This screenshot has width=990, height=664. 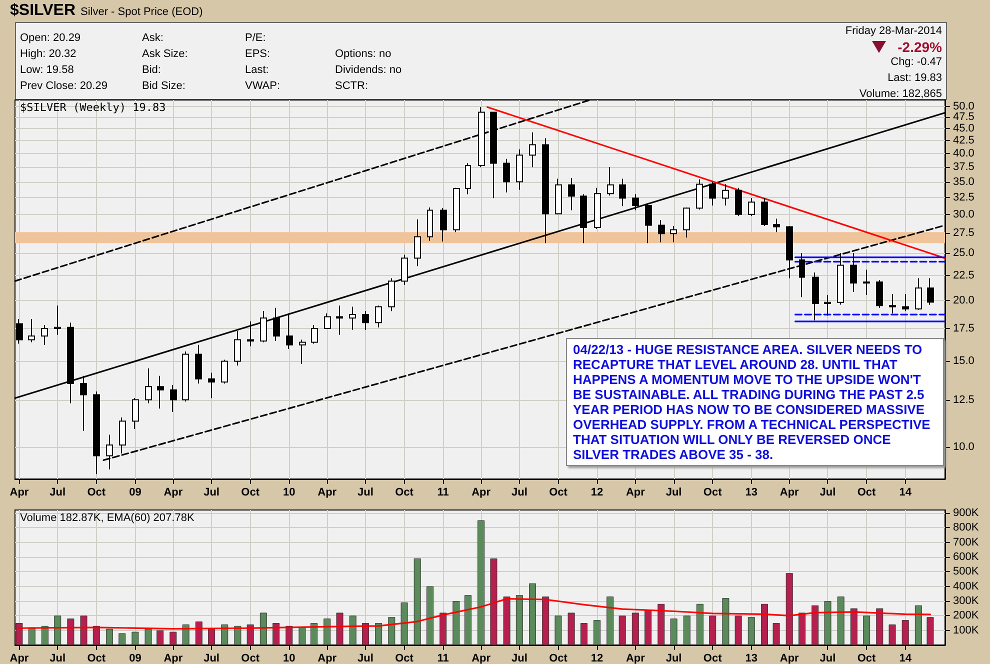 I want to click on y-tick-label: 500K, so click(x=966, y=572).